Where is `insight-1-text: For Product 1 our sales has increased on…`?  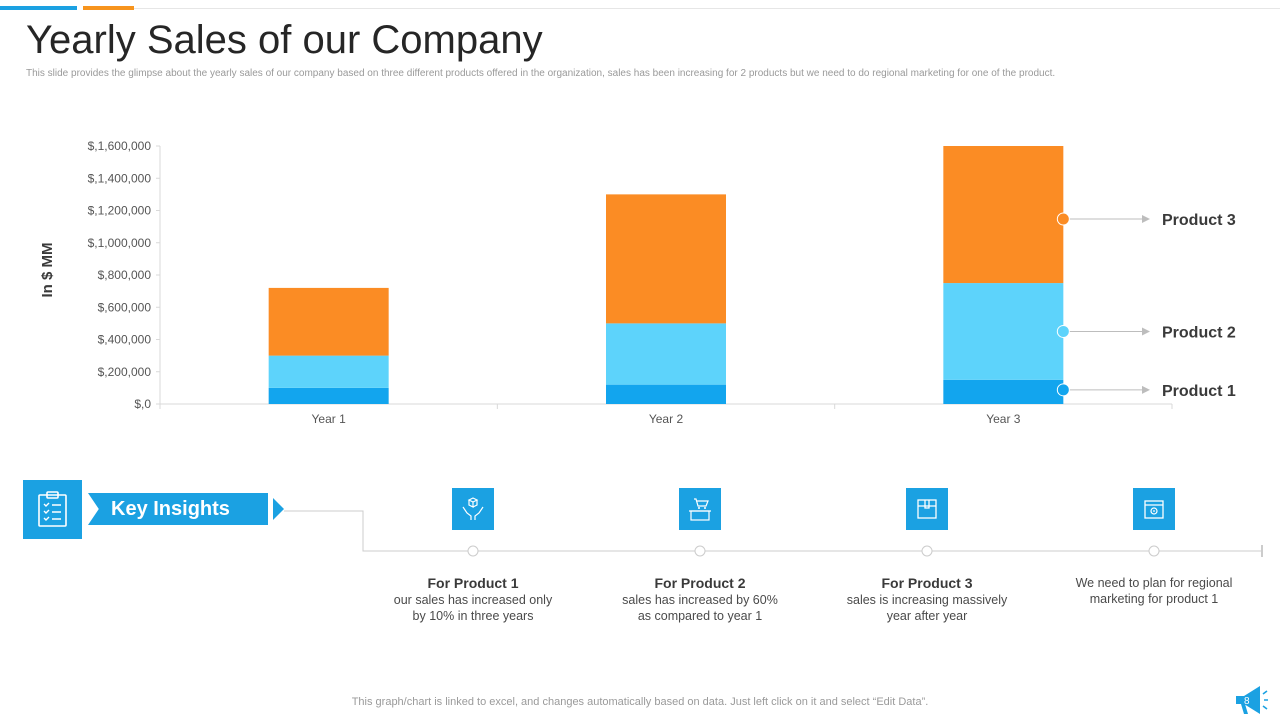
insight-1-text: For Product 1 our sales has increased on… is located at coordinates (473, 599).